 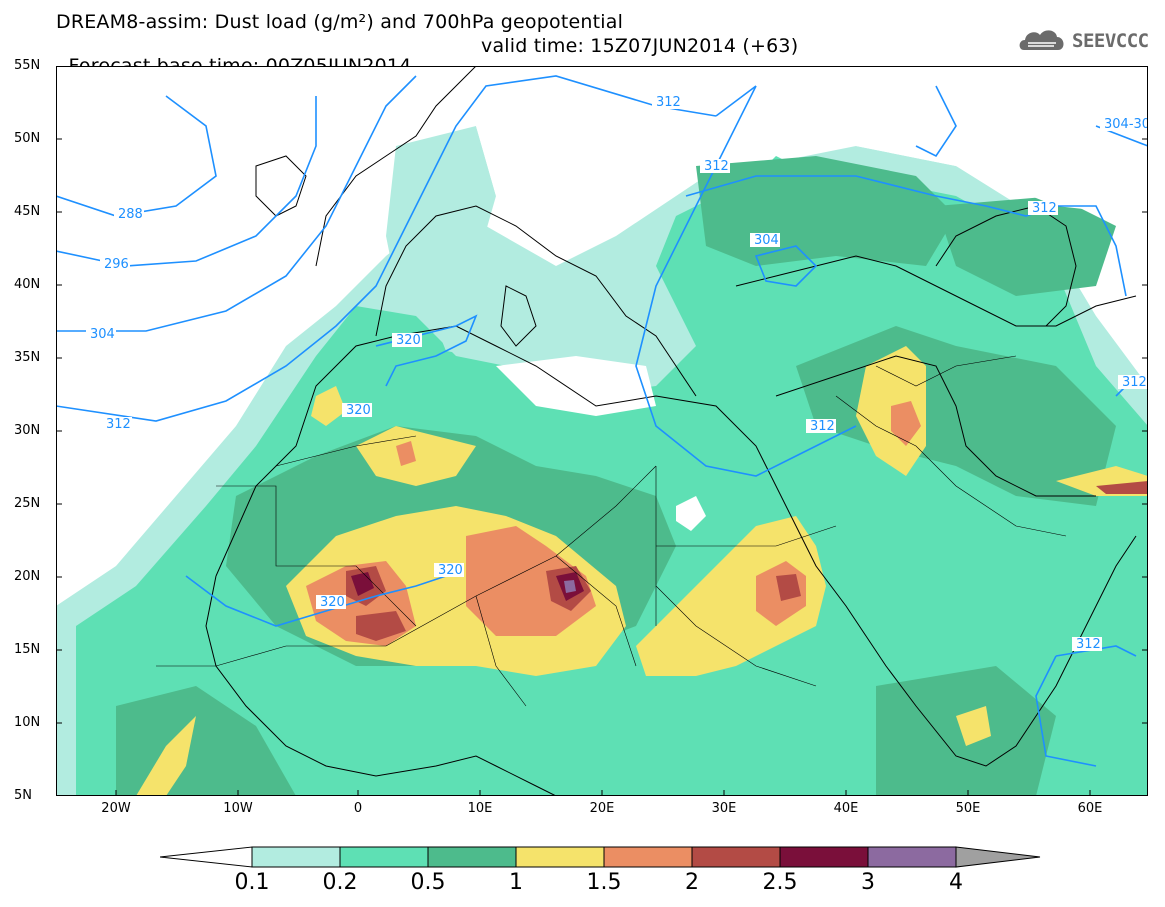 I want to click on seevccc-logo: SEEVCCC, so click(x=1088, y=40).